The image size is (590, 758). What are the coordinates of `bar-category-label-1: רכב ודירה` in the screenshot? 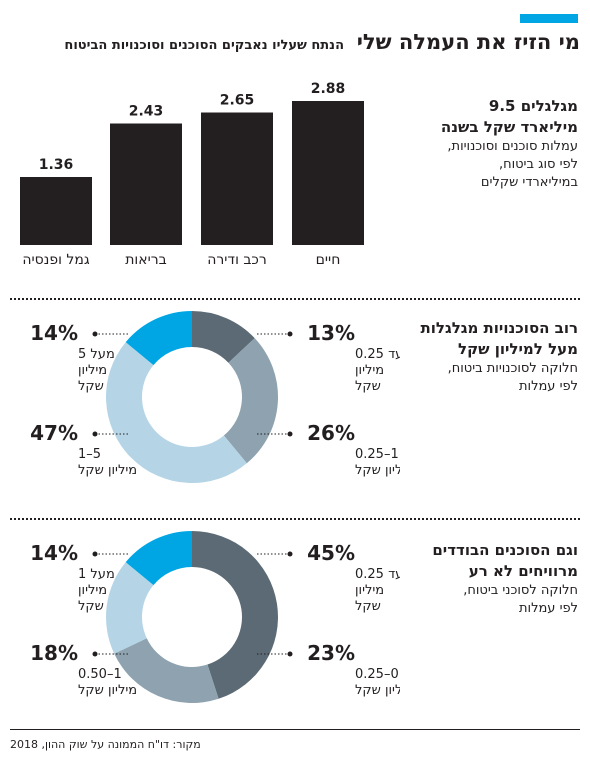 It's located at (237, 260).